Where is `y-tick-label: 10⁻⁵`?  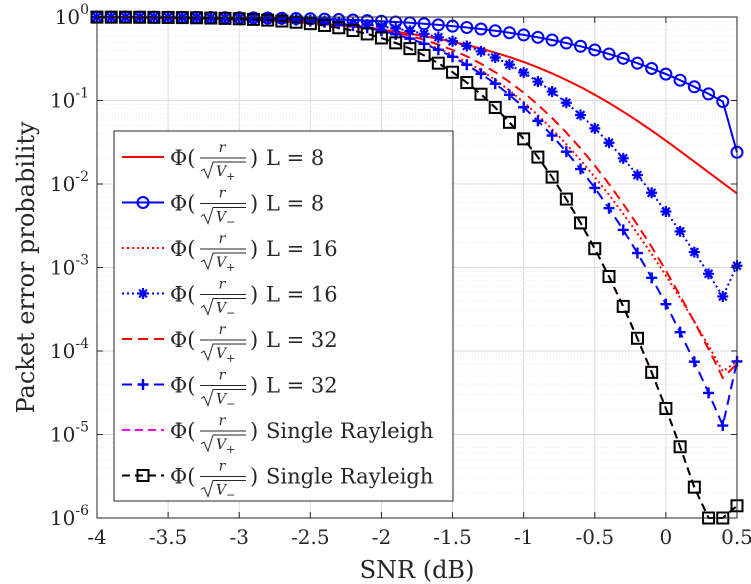
y-tick-label: 10⁻⁵ is located at coordinates (69, 433).